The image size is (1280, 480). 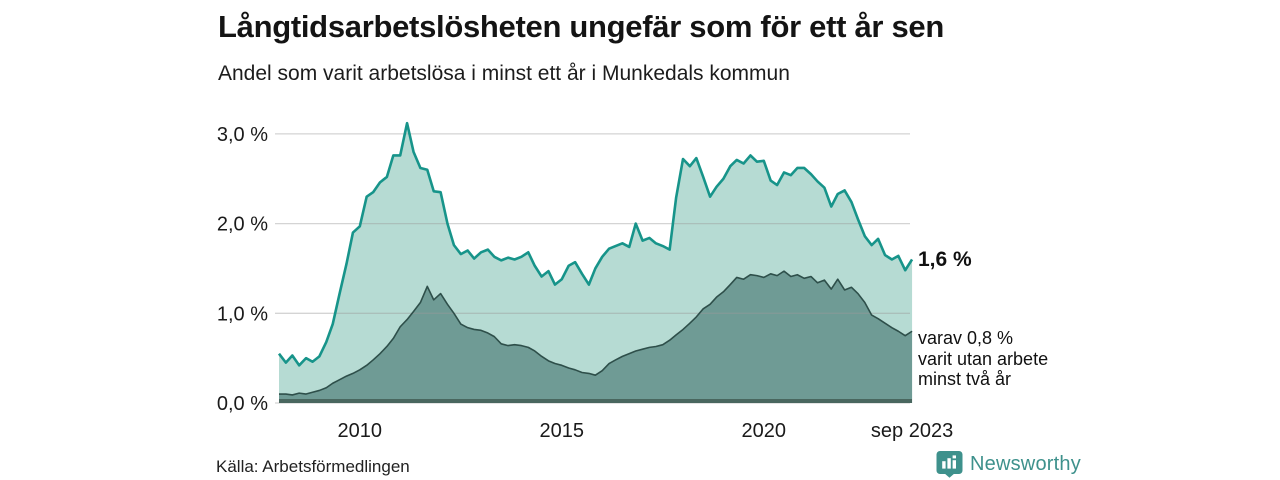 I want to click on y-tick-label: 3,0 %, so click(x=242, y=135).